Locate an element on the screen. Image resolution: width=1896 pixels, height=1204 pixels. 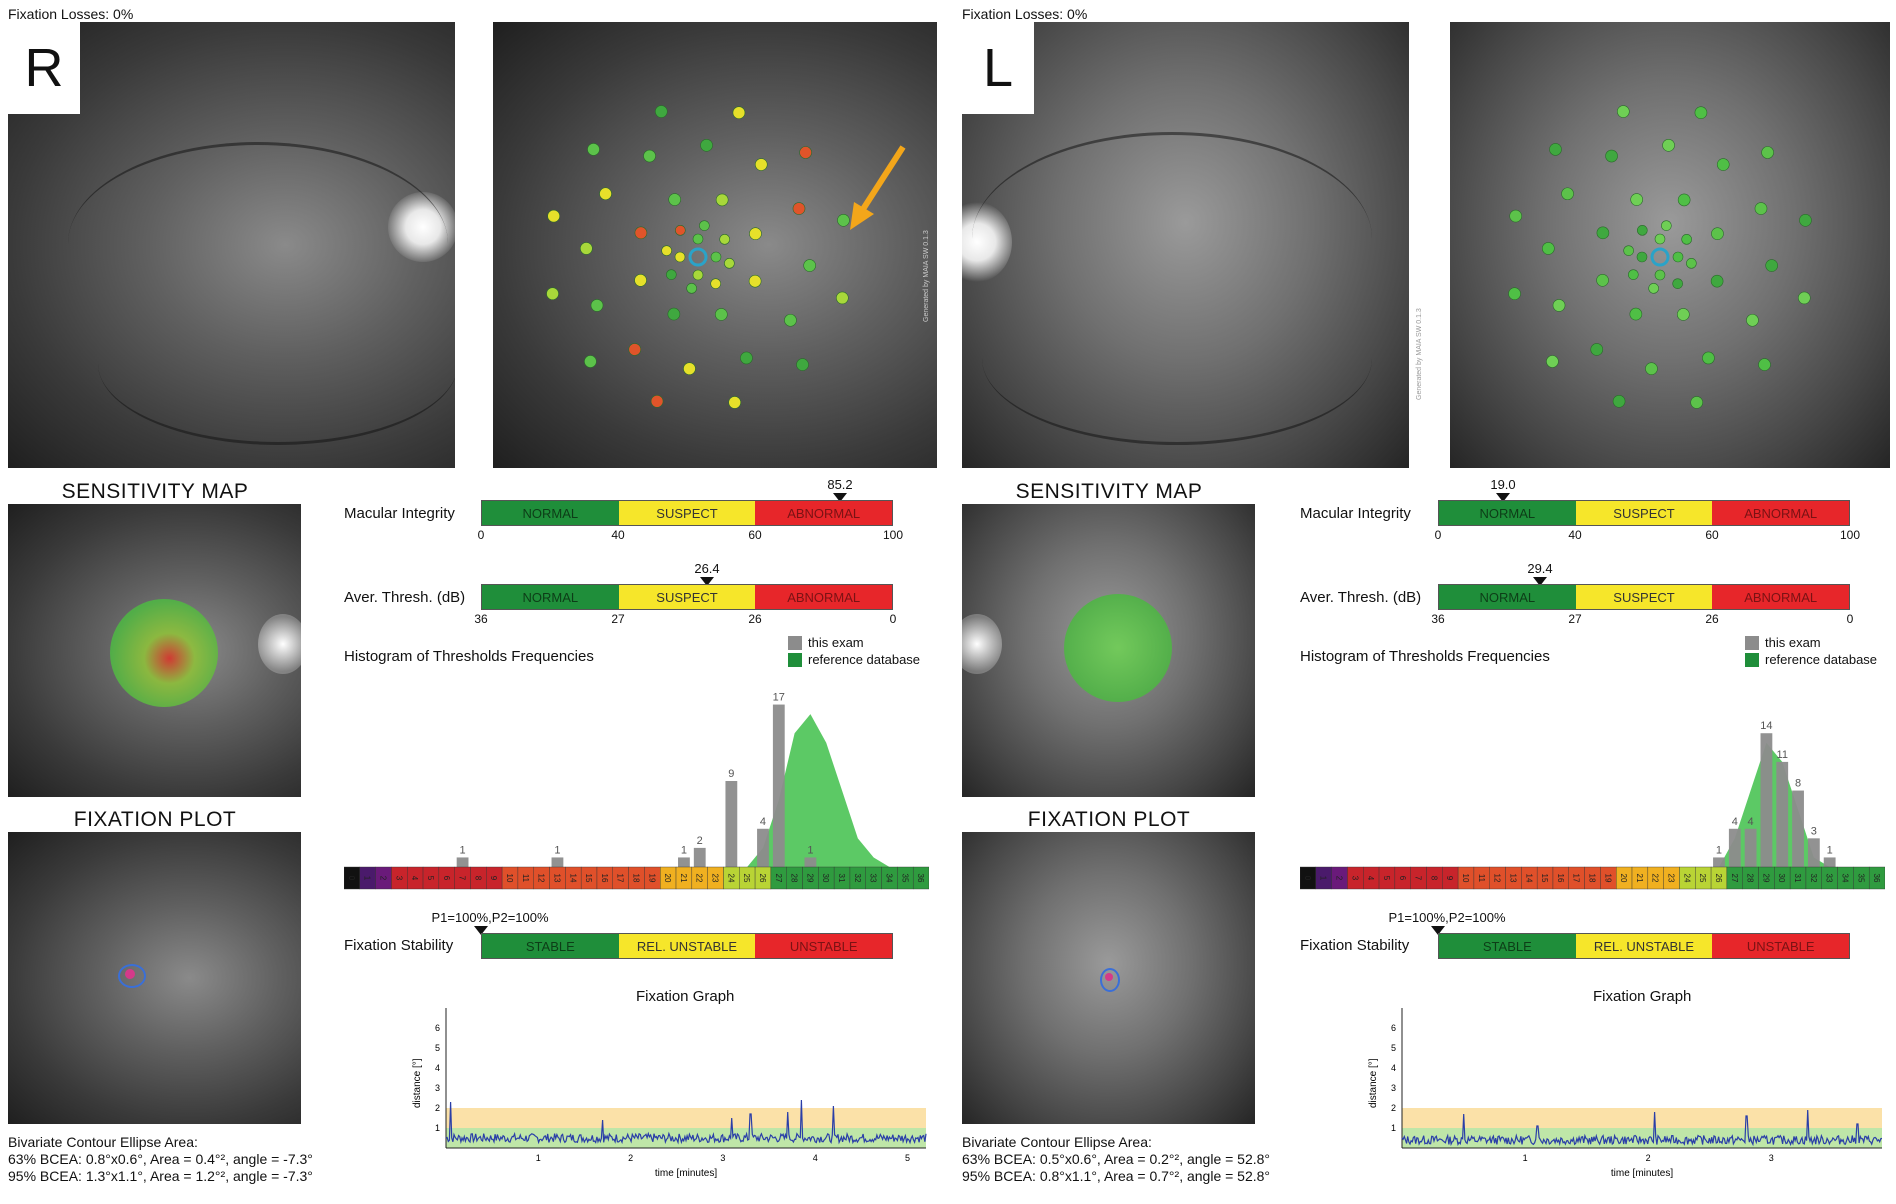
fixation-stability-value-left: P1=100%,P2=100% is located at coordinates (1447, 917).